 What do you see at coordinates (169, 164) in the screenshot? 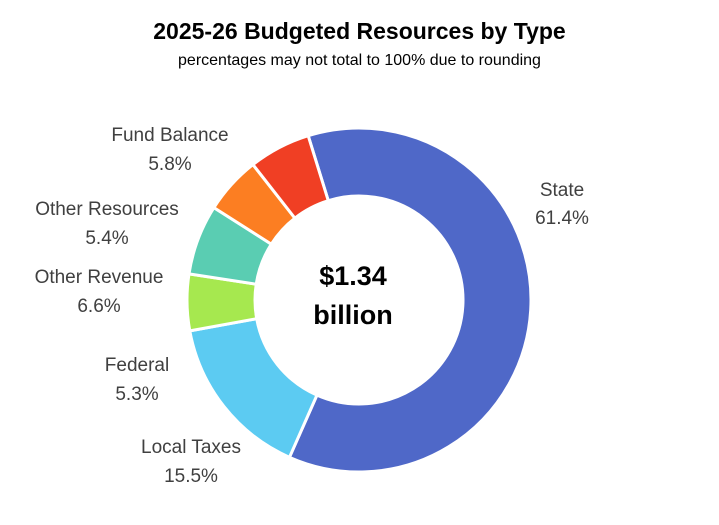
I see `label-fund-balance-pct: 5.8%` at bounding box center [169, 164].